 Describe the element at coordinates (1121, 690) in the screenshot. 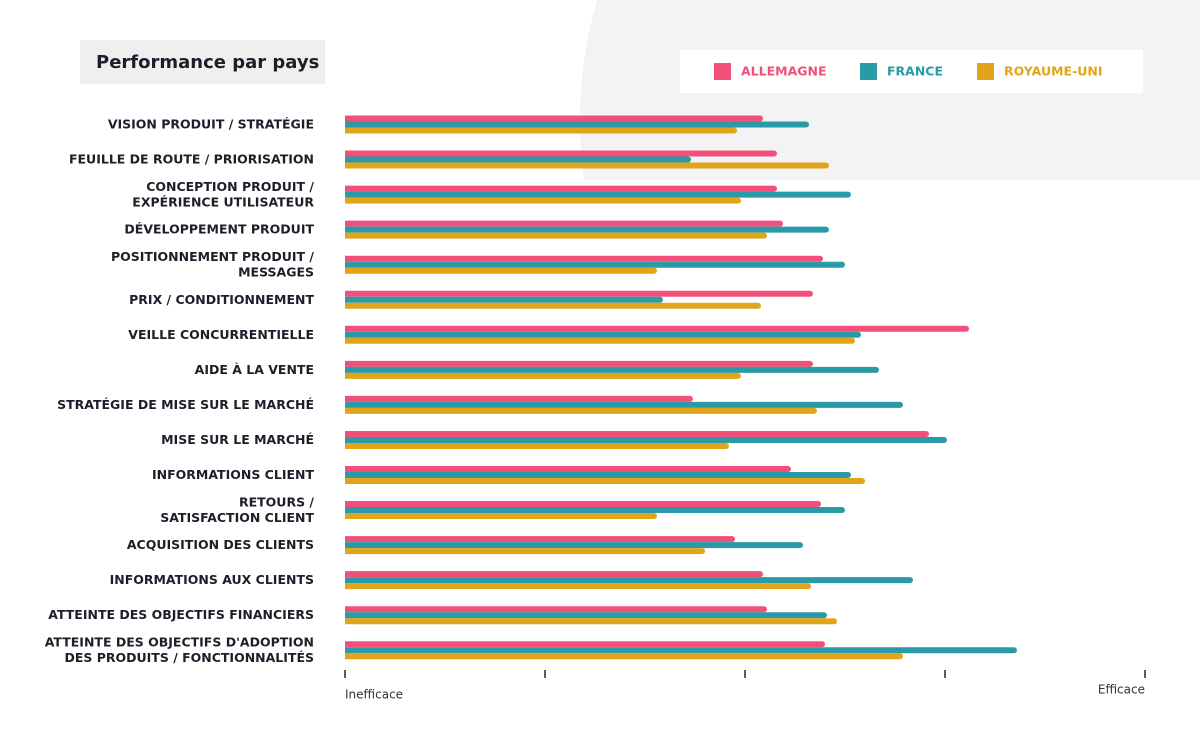

I see `axis-high-label: Efficace` at that location.